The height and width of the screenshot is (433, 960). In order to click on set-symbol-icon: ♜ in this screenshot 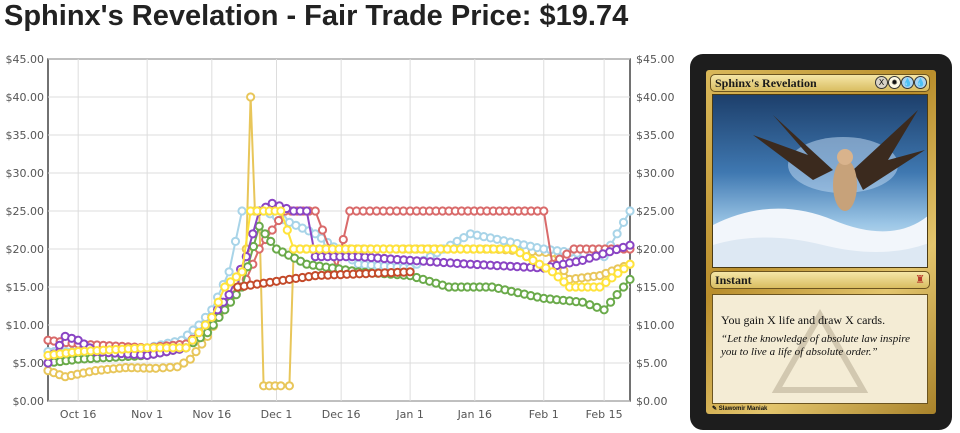, I will do `click(920, 280)`.